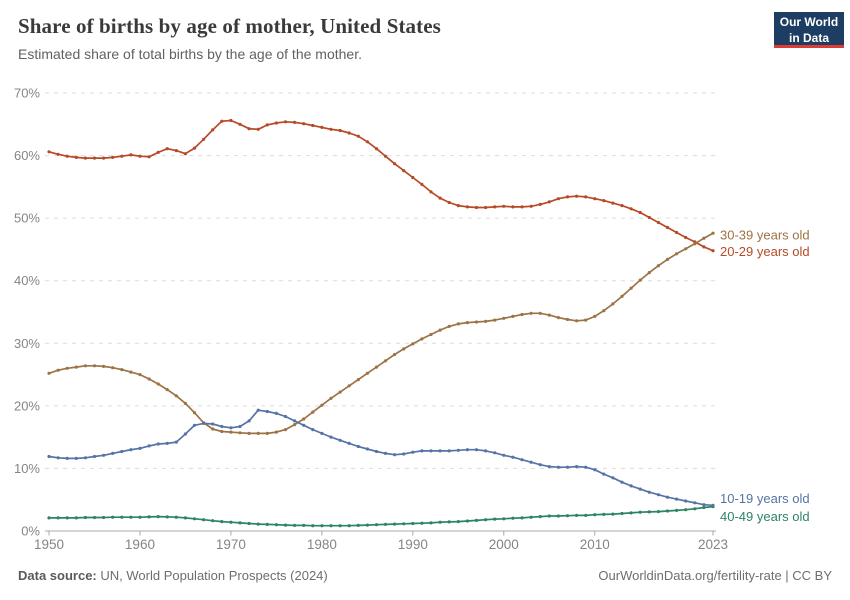  I want to click on series-label-10-19: 10-19 years old, so click(765, 498).